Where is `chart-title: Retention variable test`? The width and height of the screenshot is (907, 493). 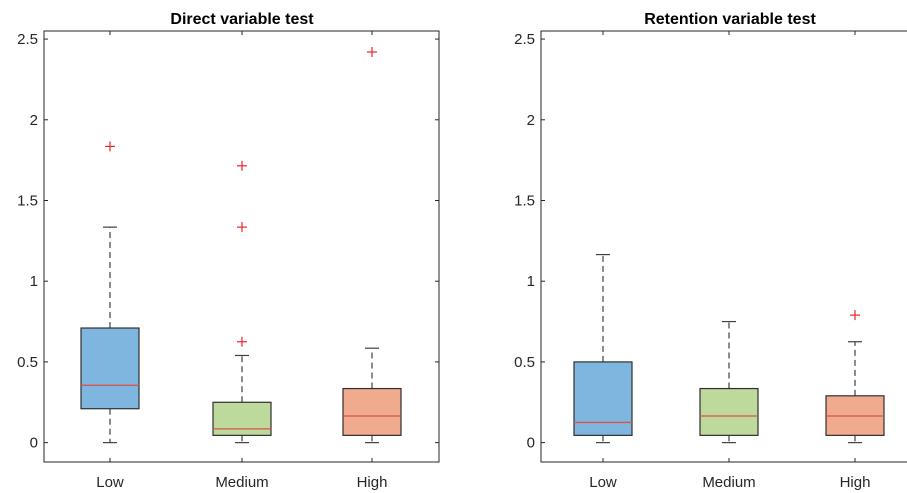
chart-title: Retention variable test is located at coordinates (730, 19).